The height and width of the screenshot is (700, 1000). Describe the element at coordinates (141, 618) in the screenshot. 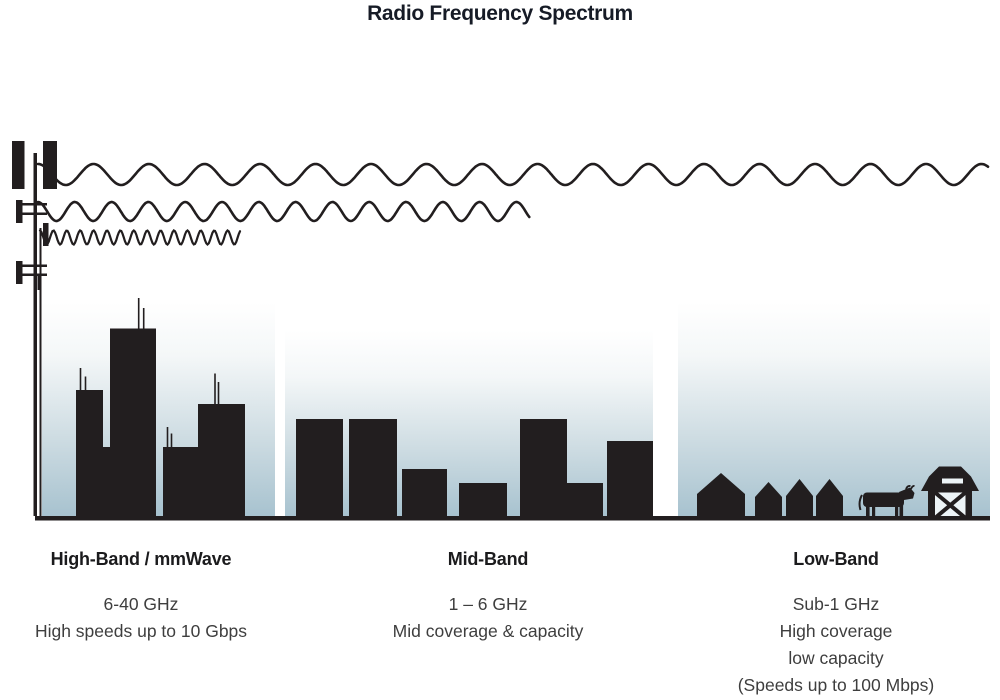

I see `high-band-details: 6-40 GHz High speeds up to 10 Gbps` at that location.